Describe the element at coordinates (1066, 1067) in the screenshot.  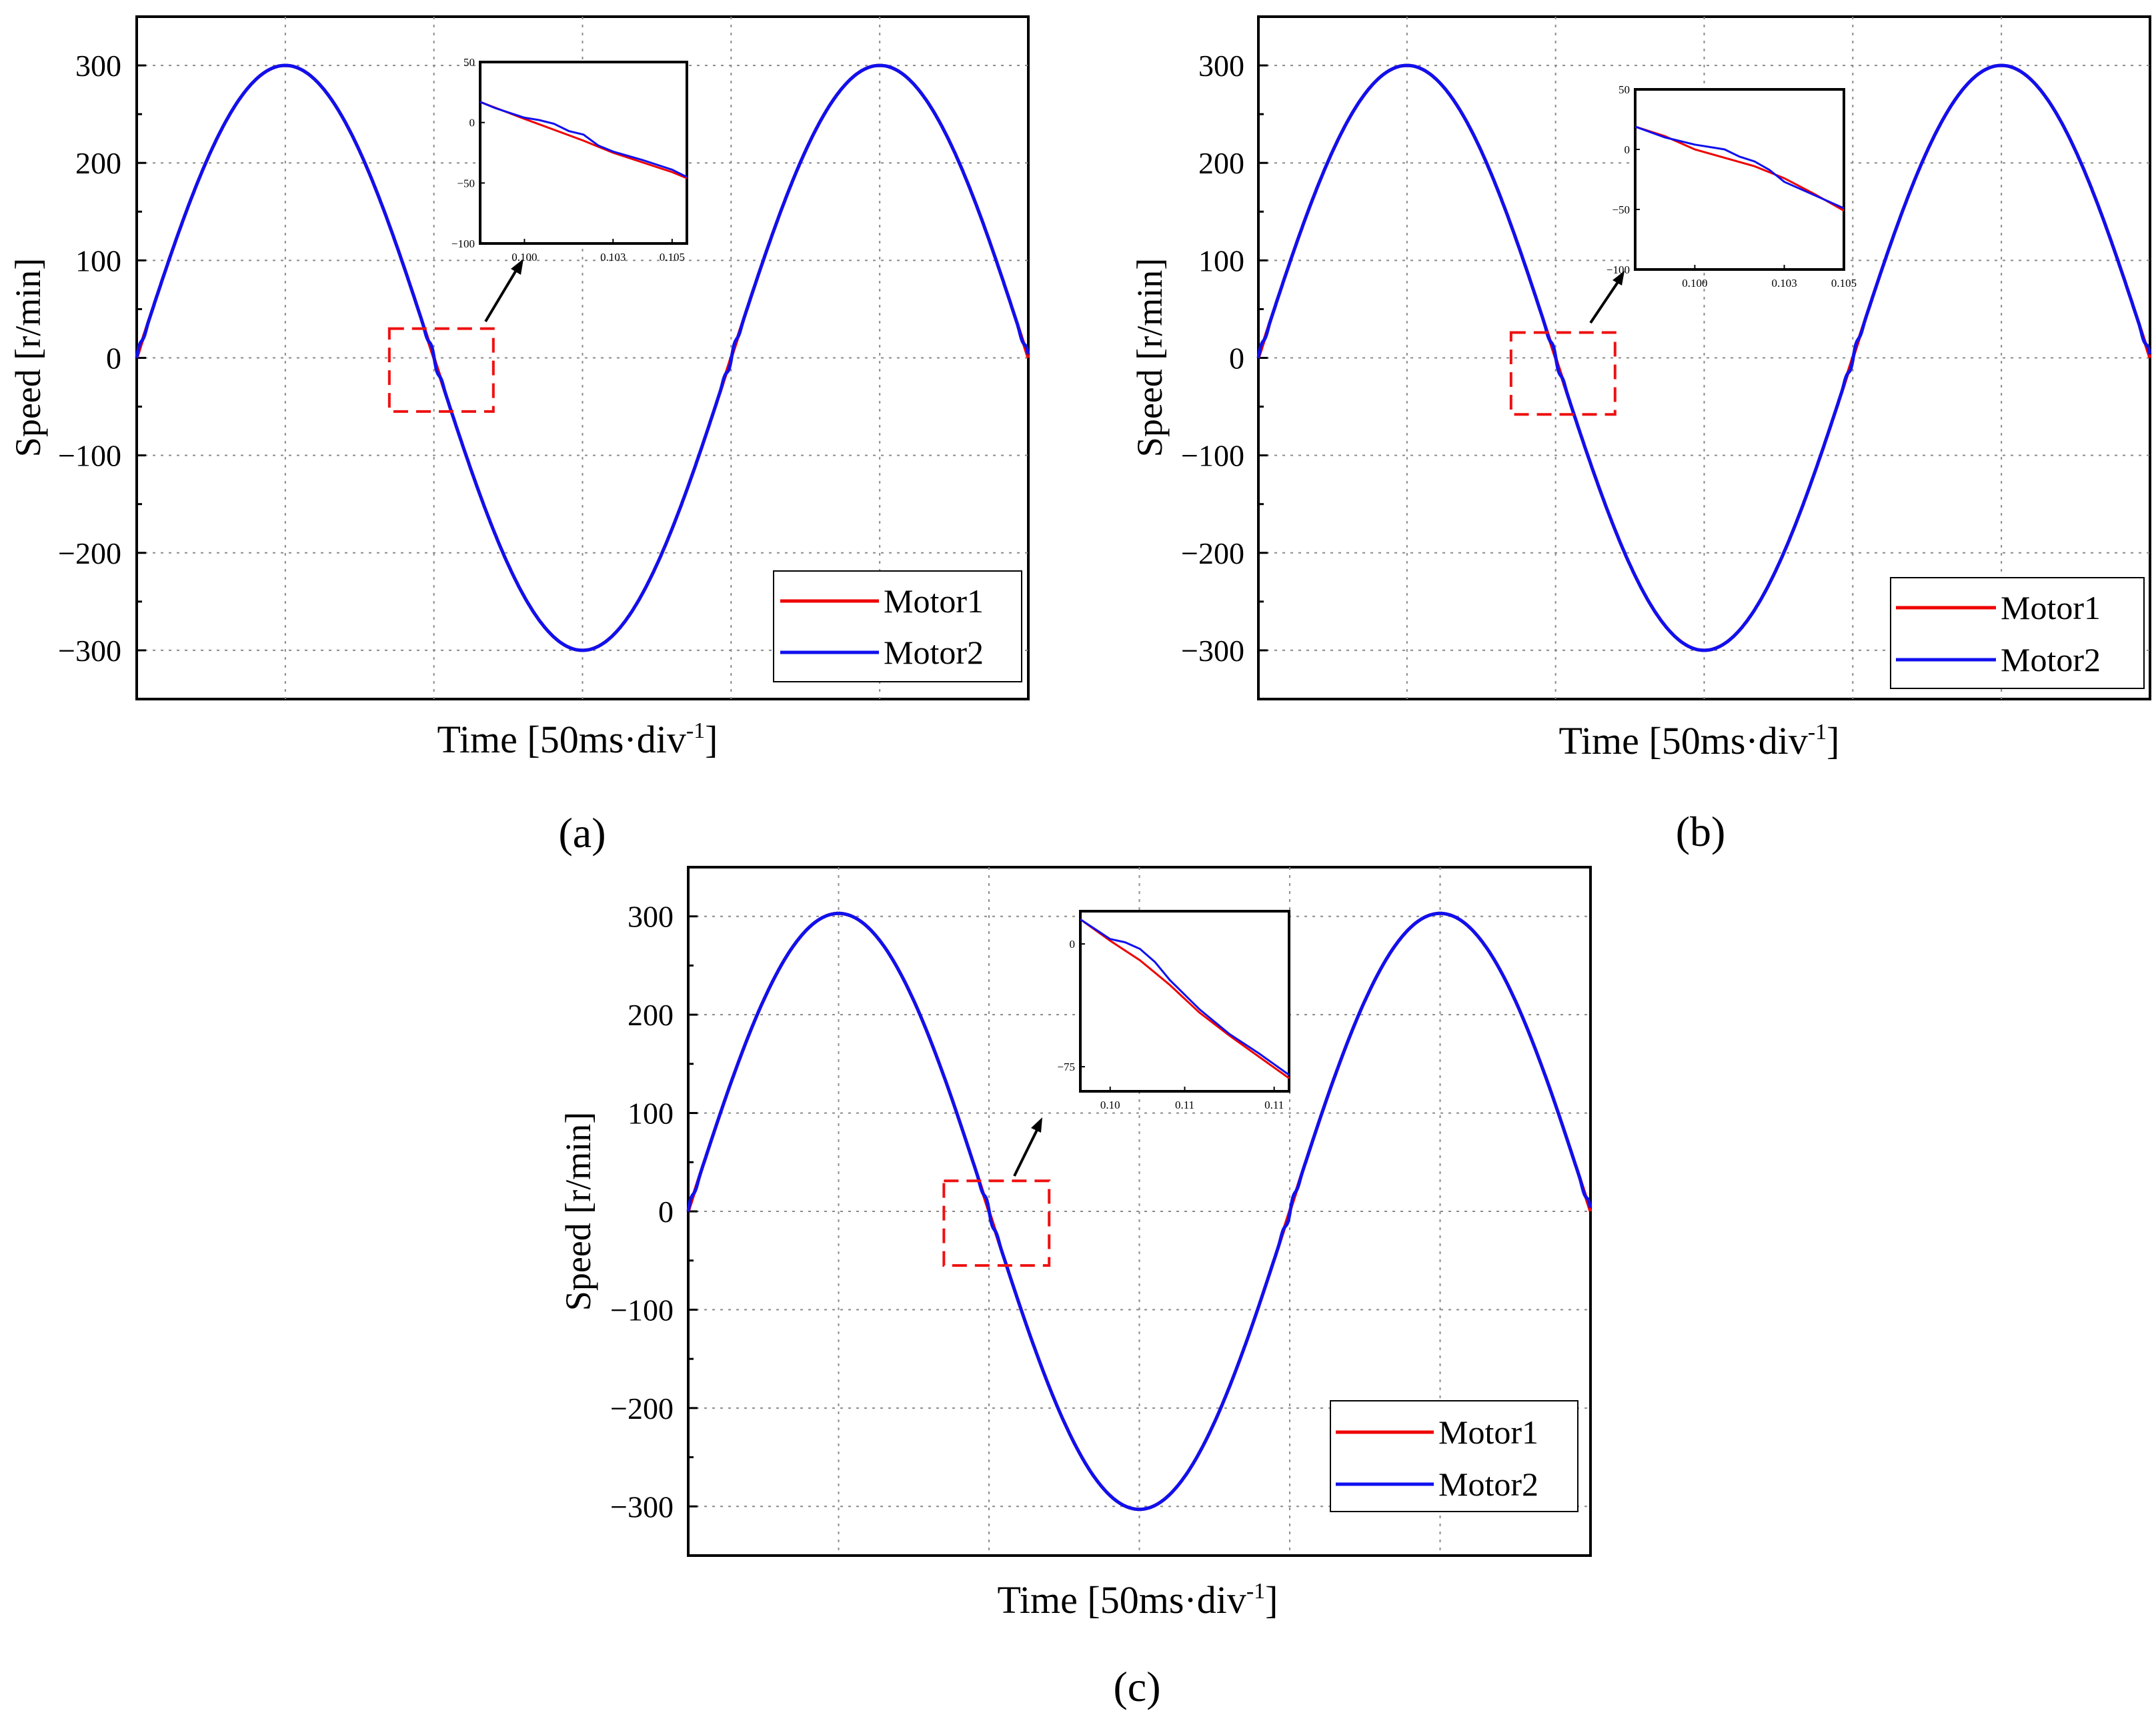
I see `inset-y-tick-label: −75` at that location.